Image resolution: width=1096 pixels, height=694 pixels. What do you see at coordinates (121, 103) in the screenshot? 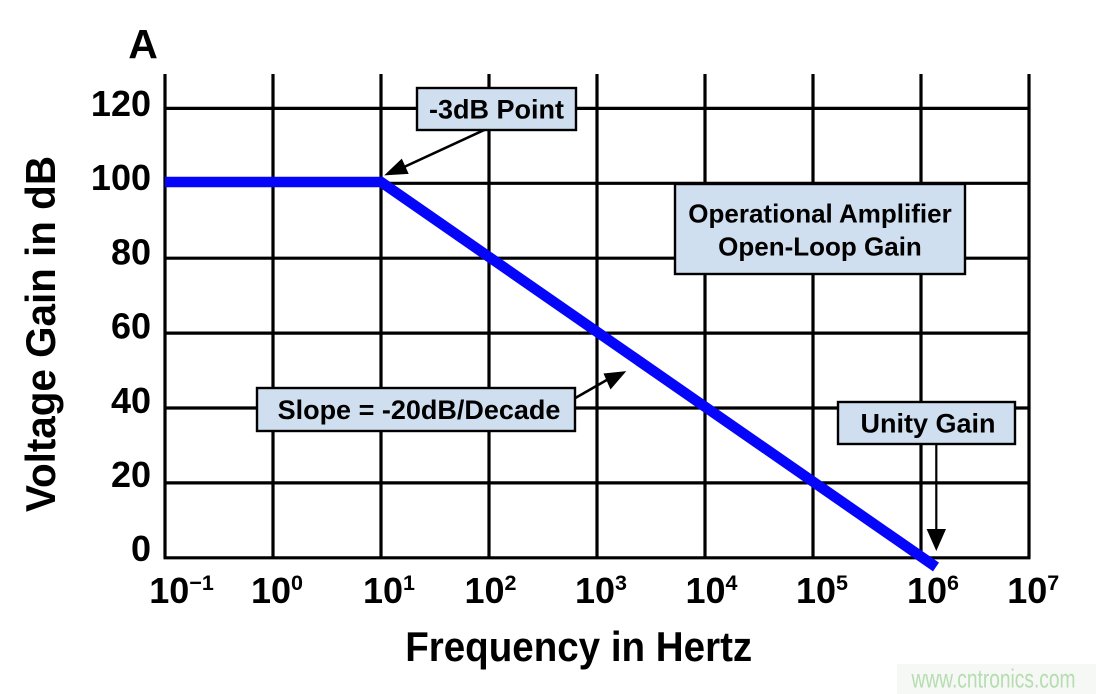
I see `svg-text: 120` at bounding box center [121, 103].